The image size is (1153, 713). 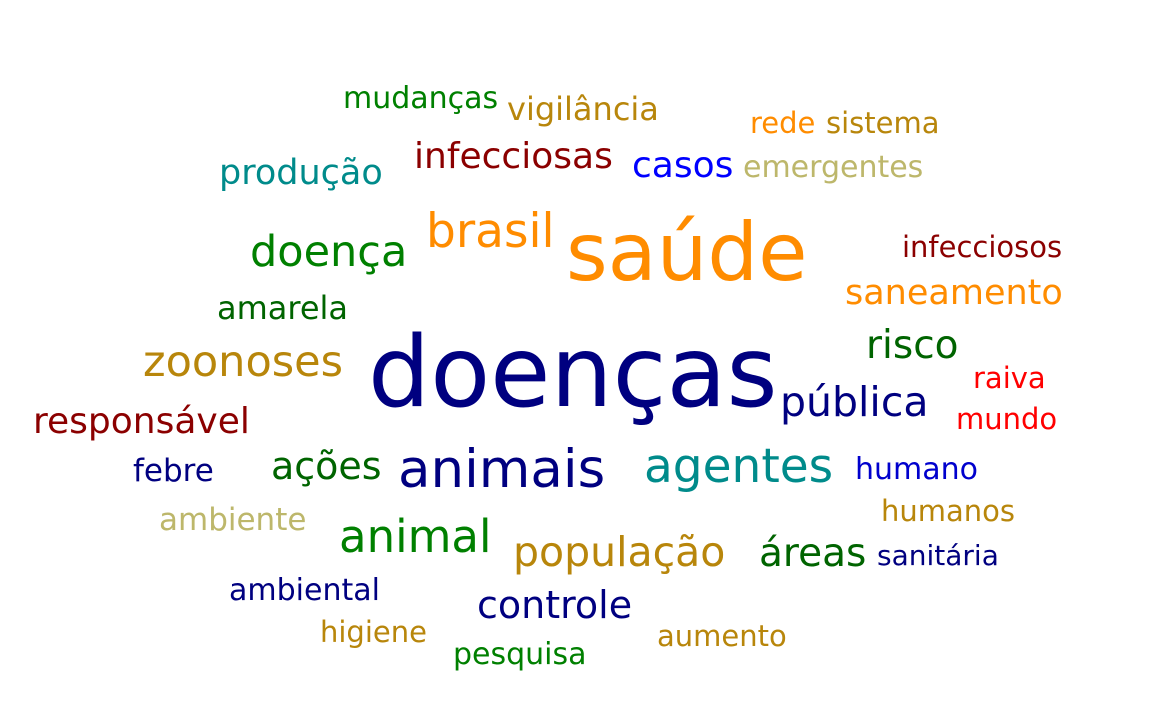 What do you see at coordinates (739, 466) in the screenshot?
I see `word-agentes: agentes` at bounding box center [739, 466].